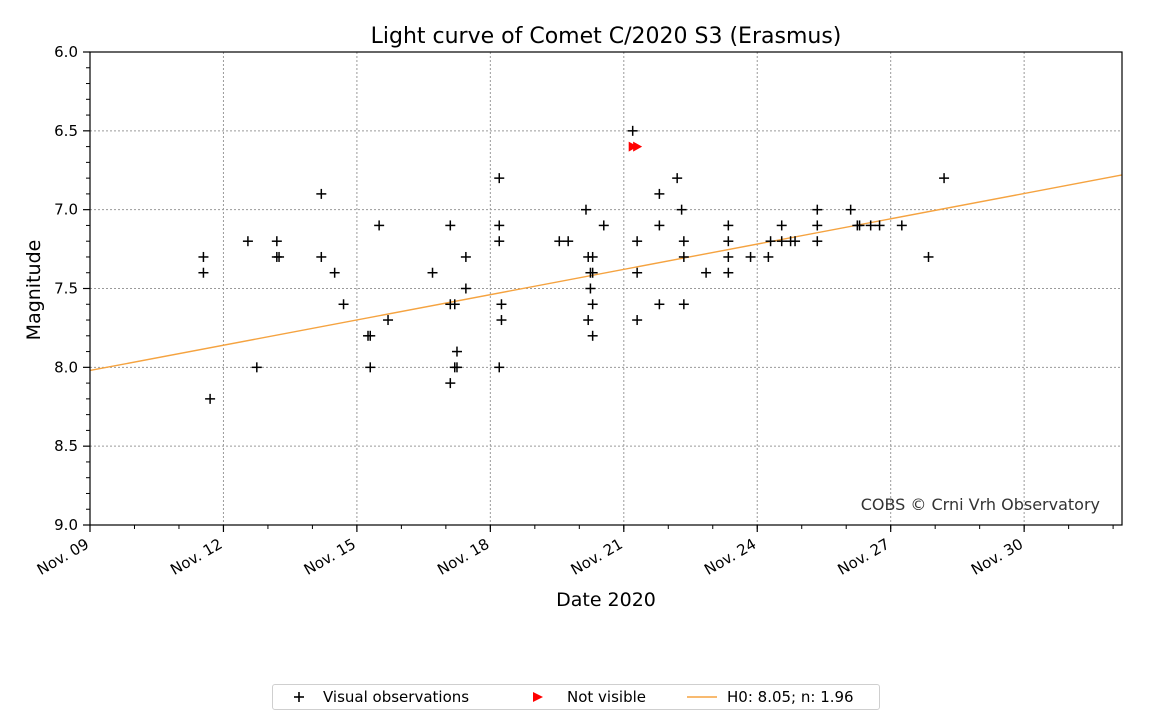 The image size is (1152, 720). I want to click on y-tick-label: 8.0, so click(66, 367).